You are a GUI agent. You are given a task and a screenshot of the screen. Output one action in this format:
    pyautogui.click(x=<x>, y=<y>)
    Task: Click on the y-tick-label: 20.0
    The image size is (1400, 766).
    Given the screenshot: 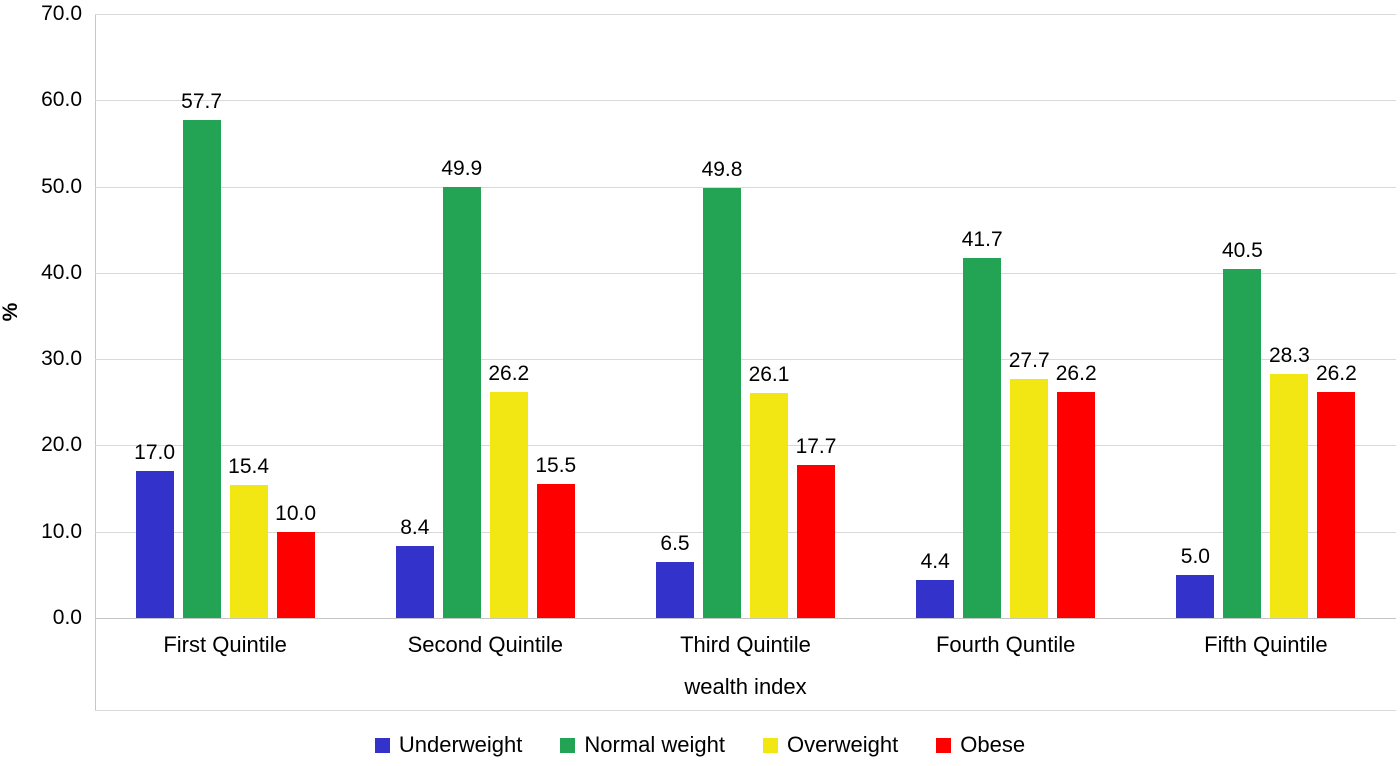 What is the action you would take?
    pyautogui.click(x=61, y=445)
    